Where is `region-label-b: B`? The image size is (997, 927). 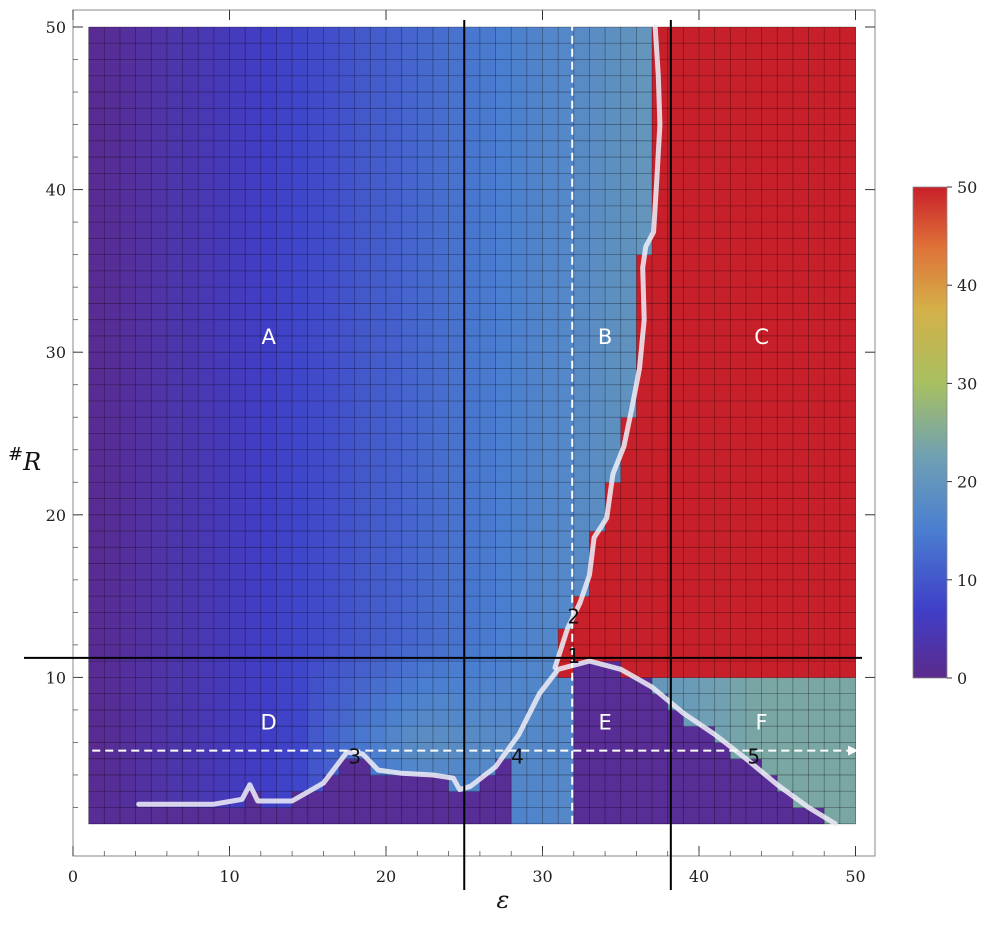 region-label-b: B is located at coordinates (605, 337).